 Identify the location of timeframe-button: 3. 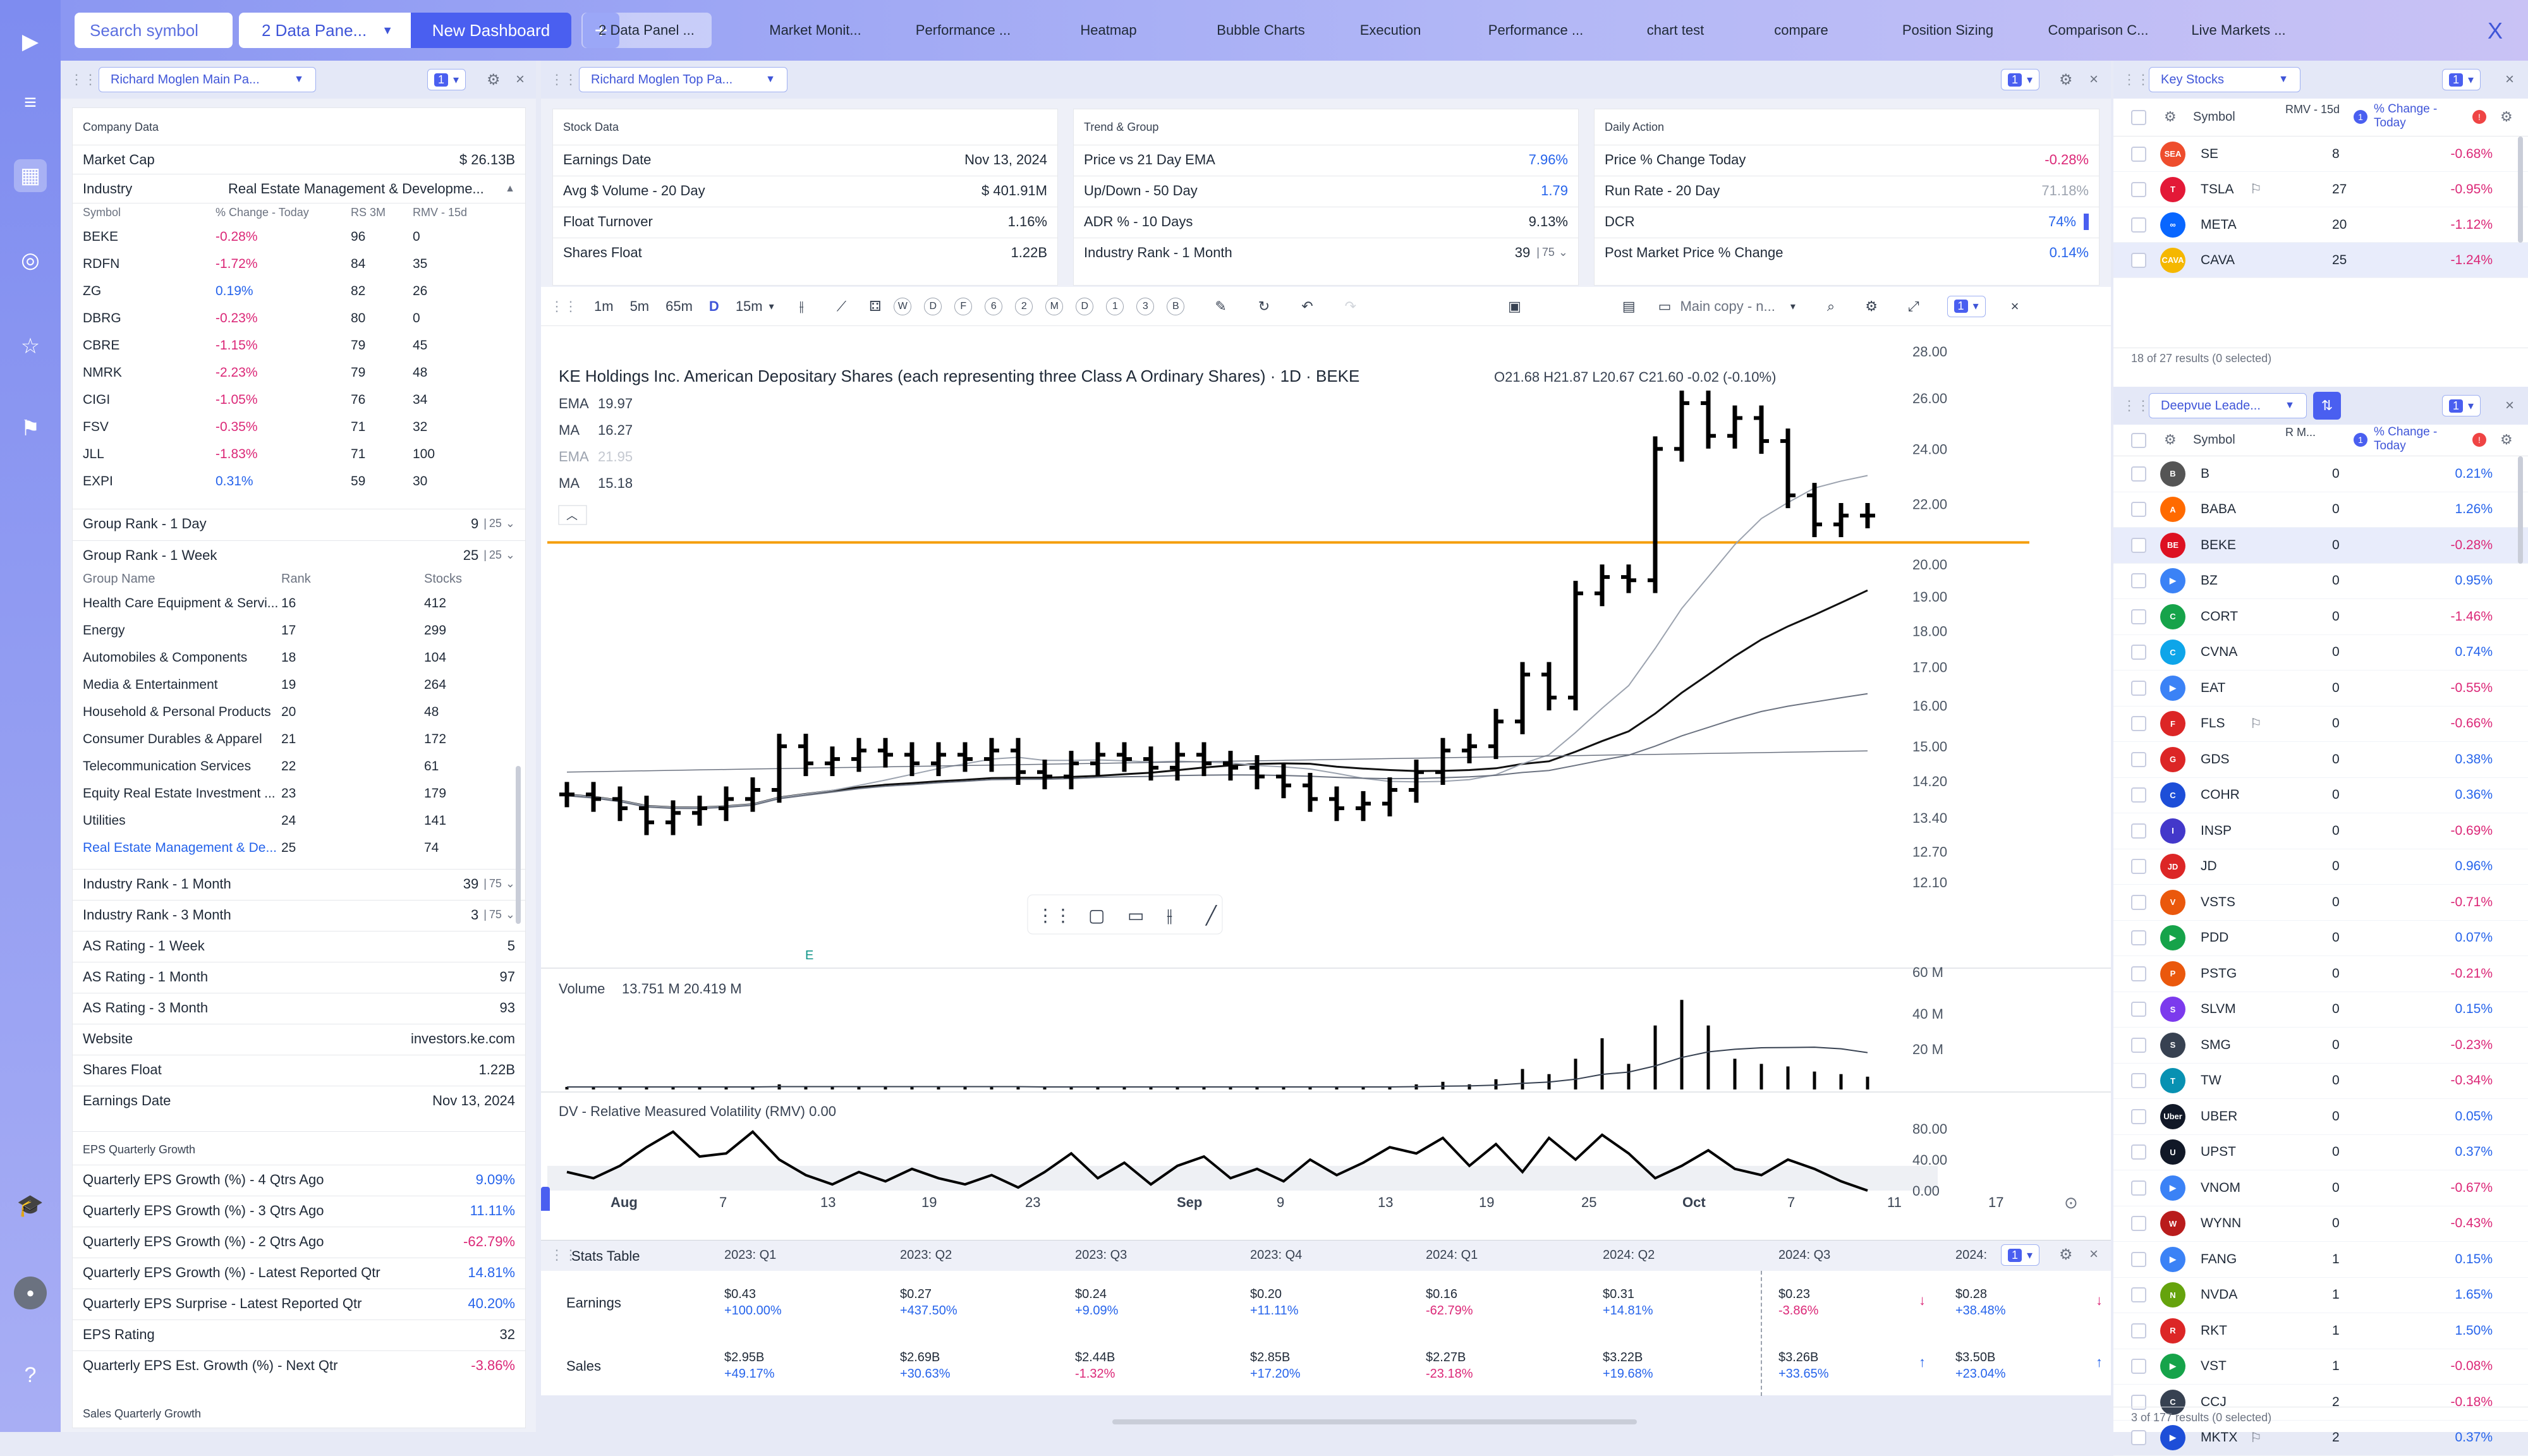
(1145, 306).